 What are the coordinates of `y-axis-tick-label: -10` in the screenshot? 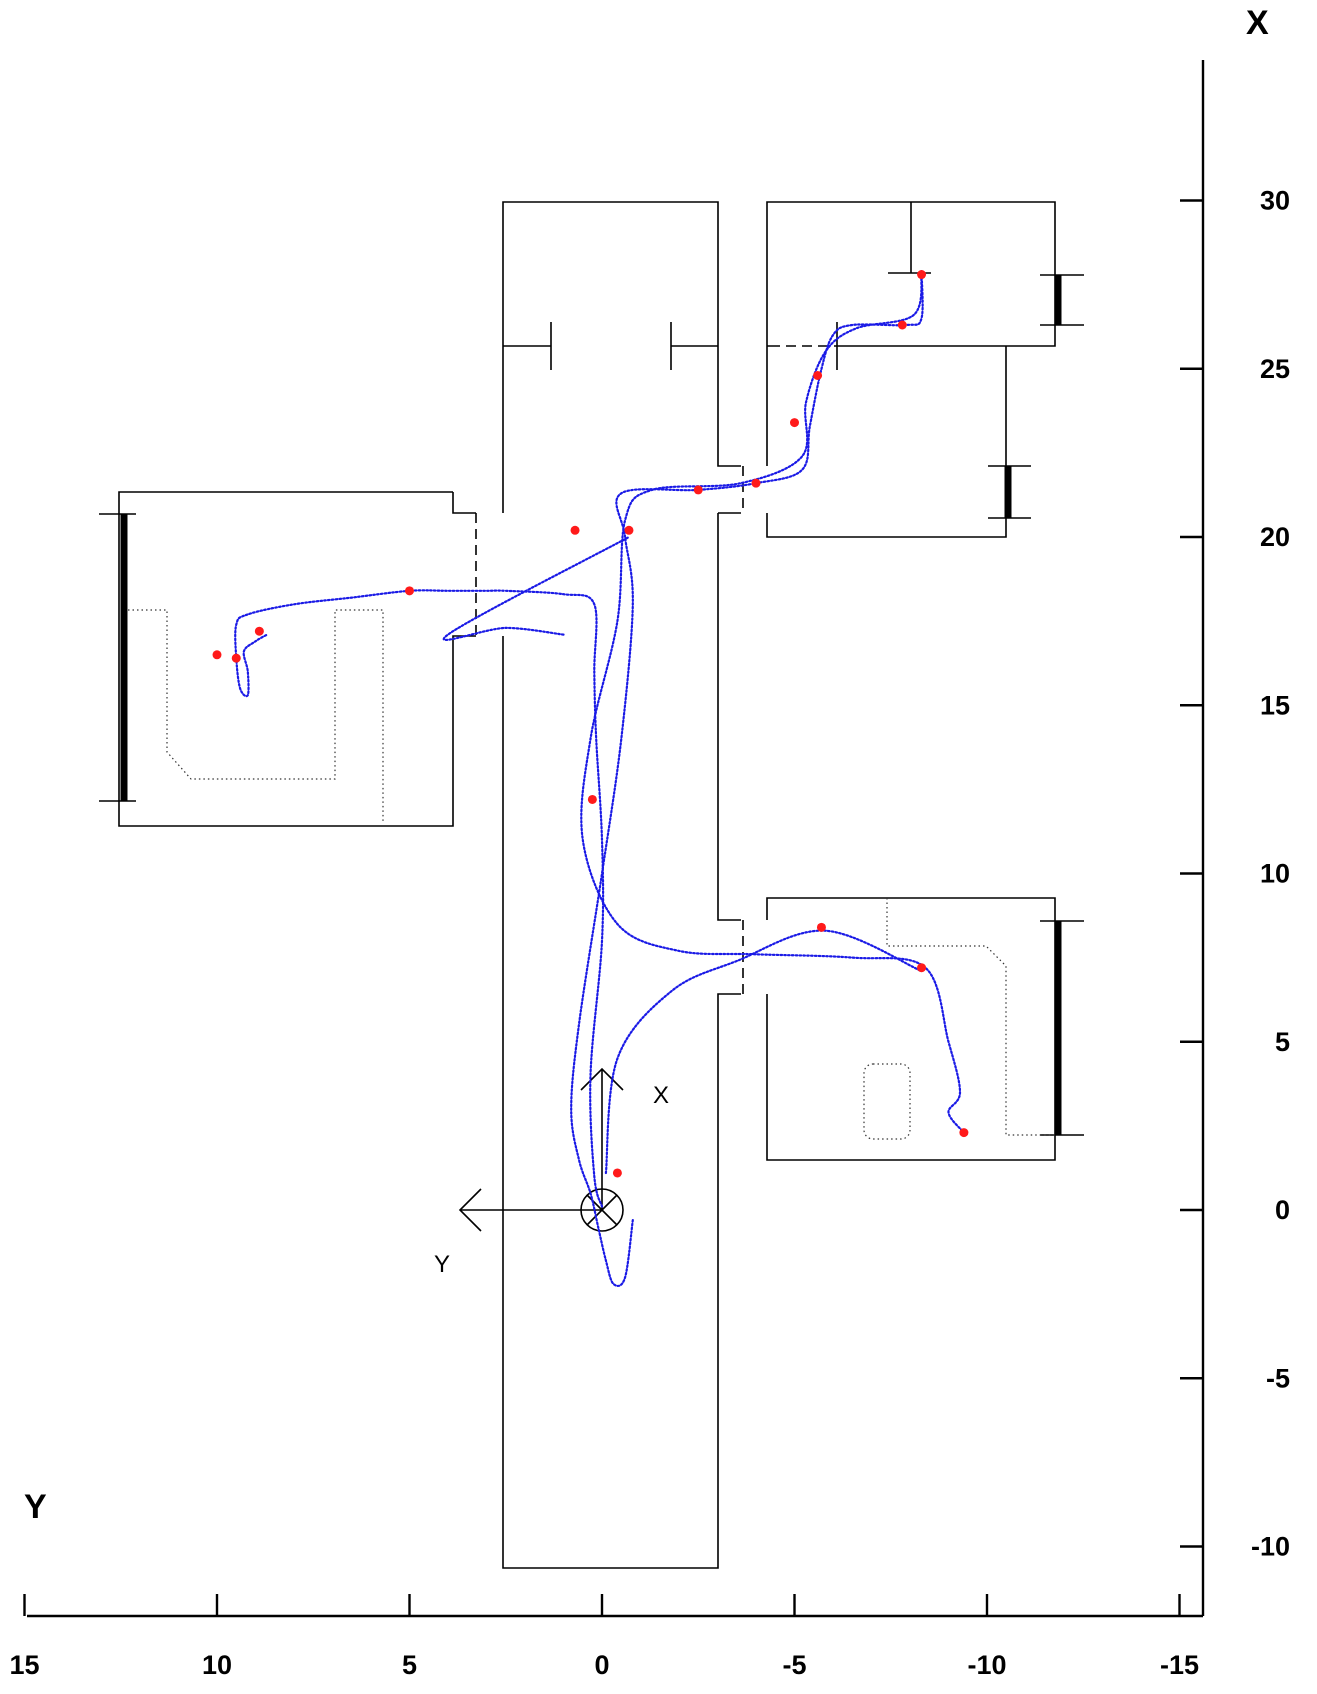 It's located at (986, 1665).